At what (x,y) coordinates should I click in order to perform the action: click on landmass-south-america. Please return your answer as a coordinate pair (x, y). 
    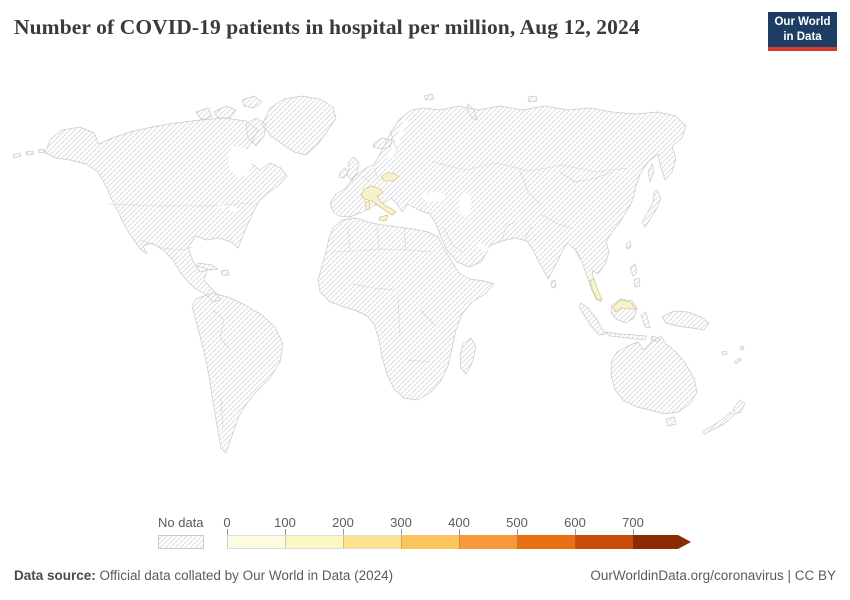
    Looking at the image, I should click on (237, 373).